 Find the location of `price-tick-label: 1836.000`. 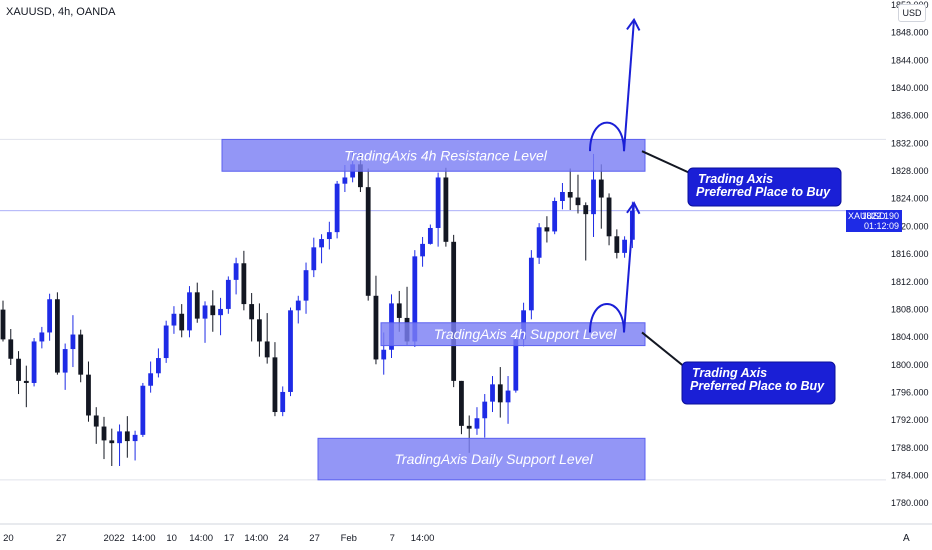

price-tick-label: 1836.000 is located at coordinates (910, 116).